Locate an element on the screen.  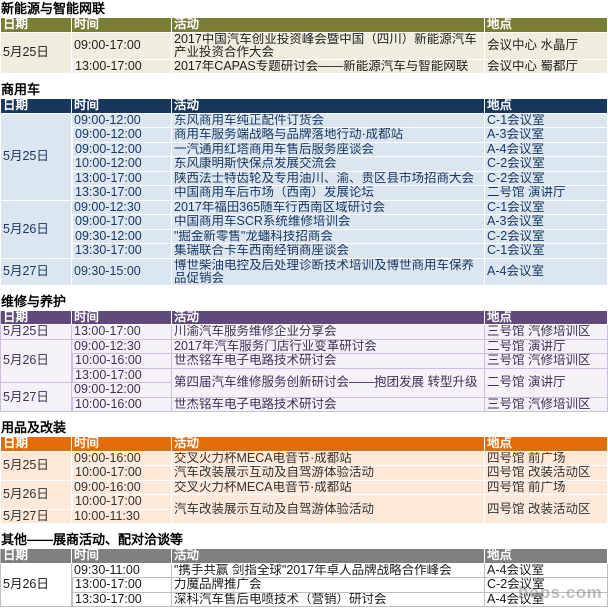
table-row: 13:30-17:00 中国商用车后市场（西南）发展论坛 二号馆 演讲厅 is located at coordinates (304, 193).